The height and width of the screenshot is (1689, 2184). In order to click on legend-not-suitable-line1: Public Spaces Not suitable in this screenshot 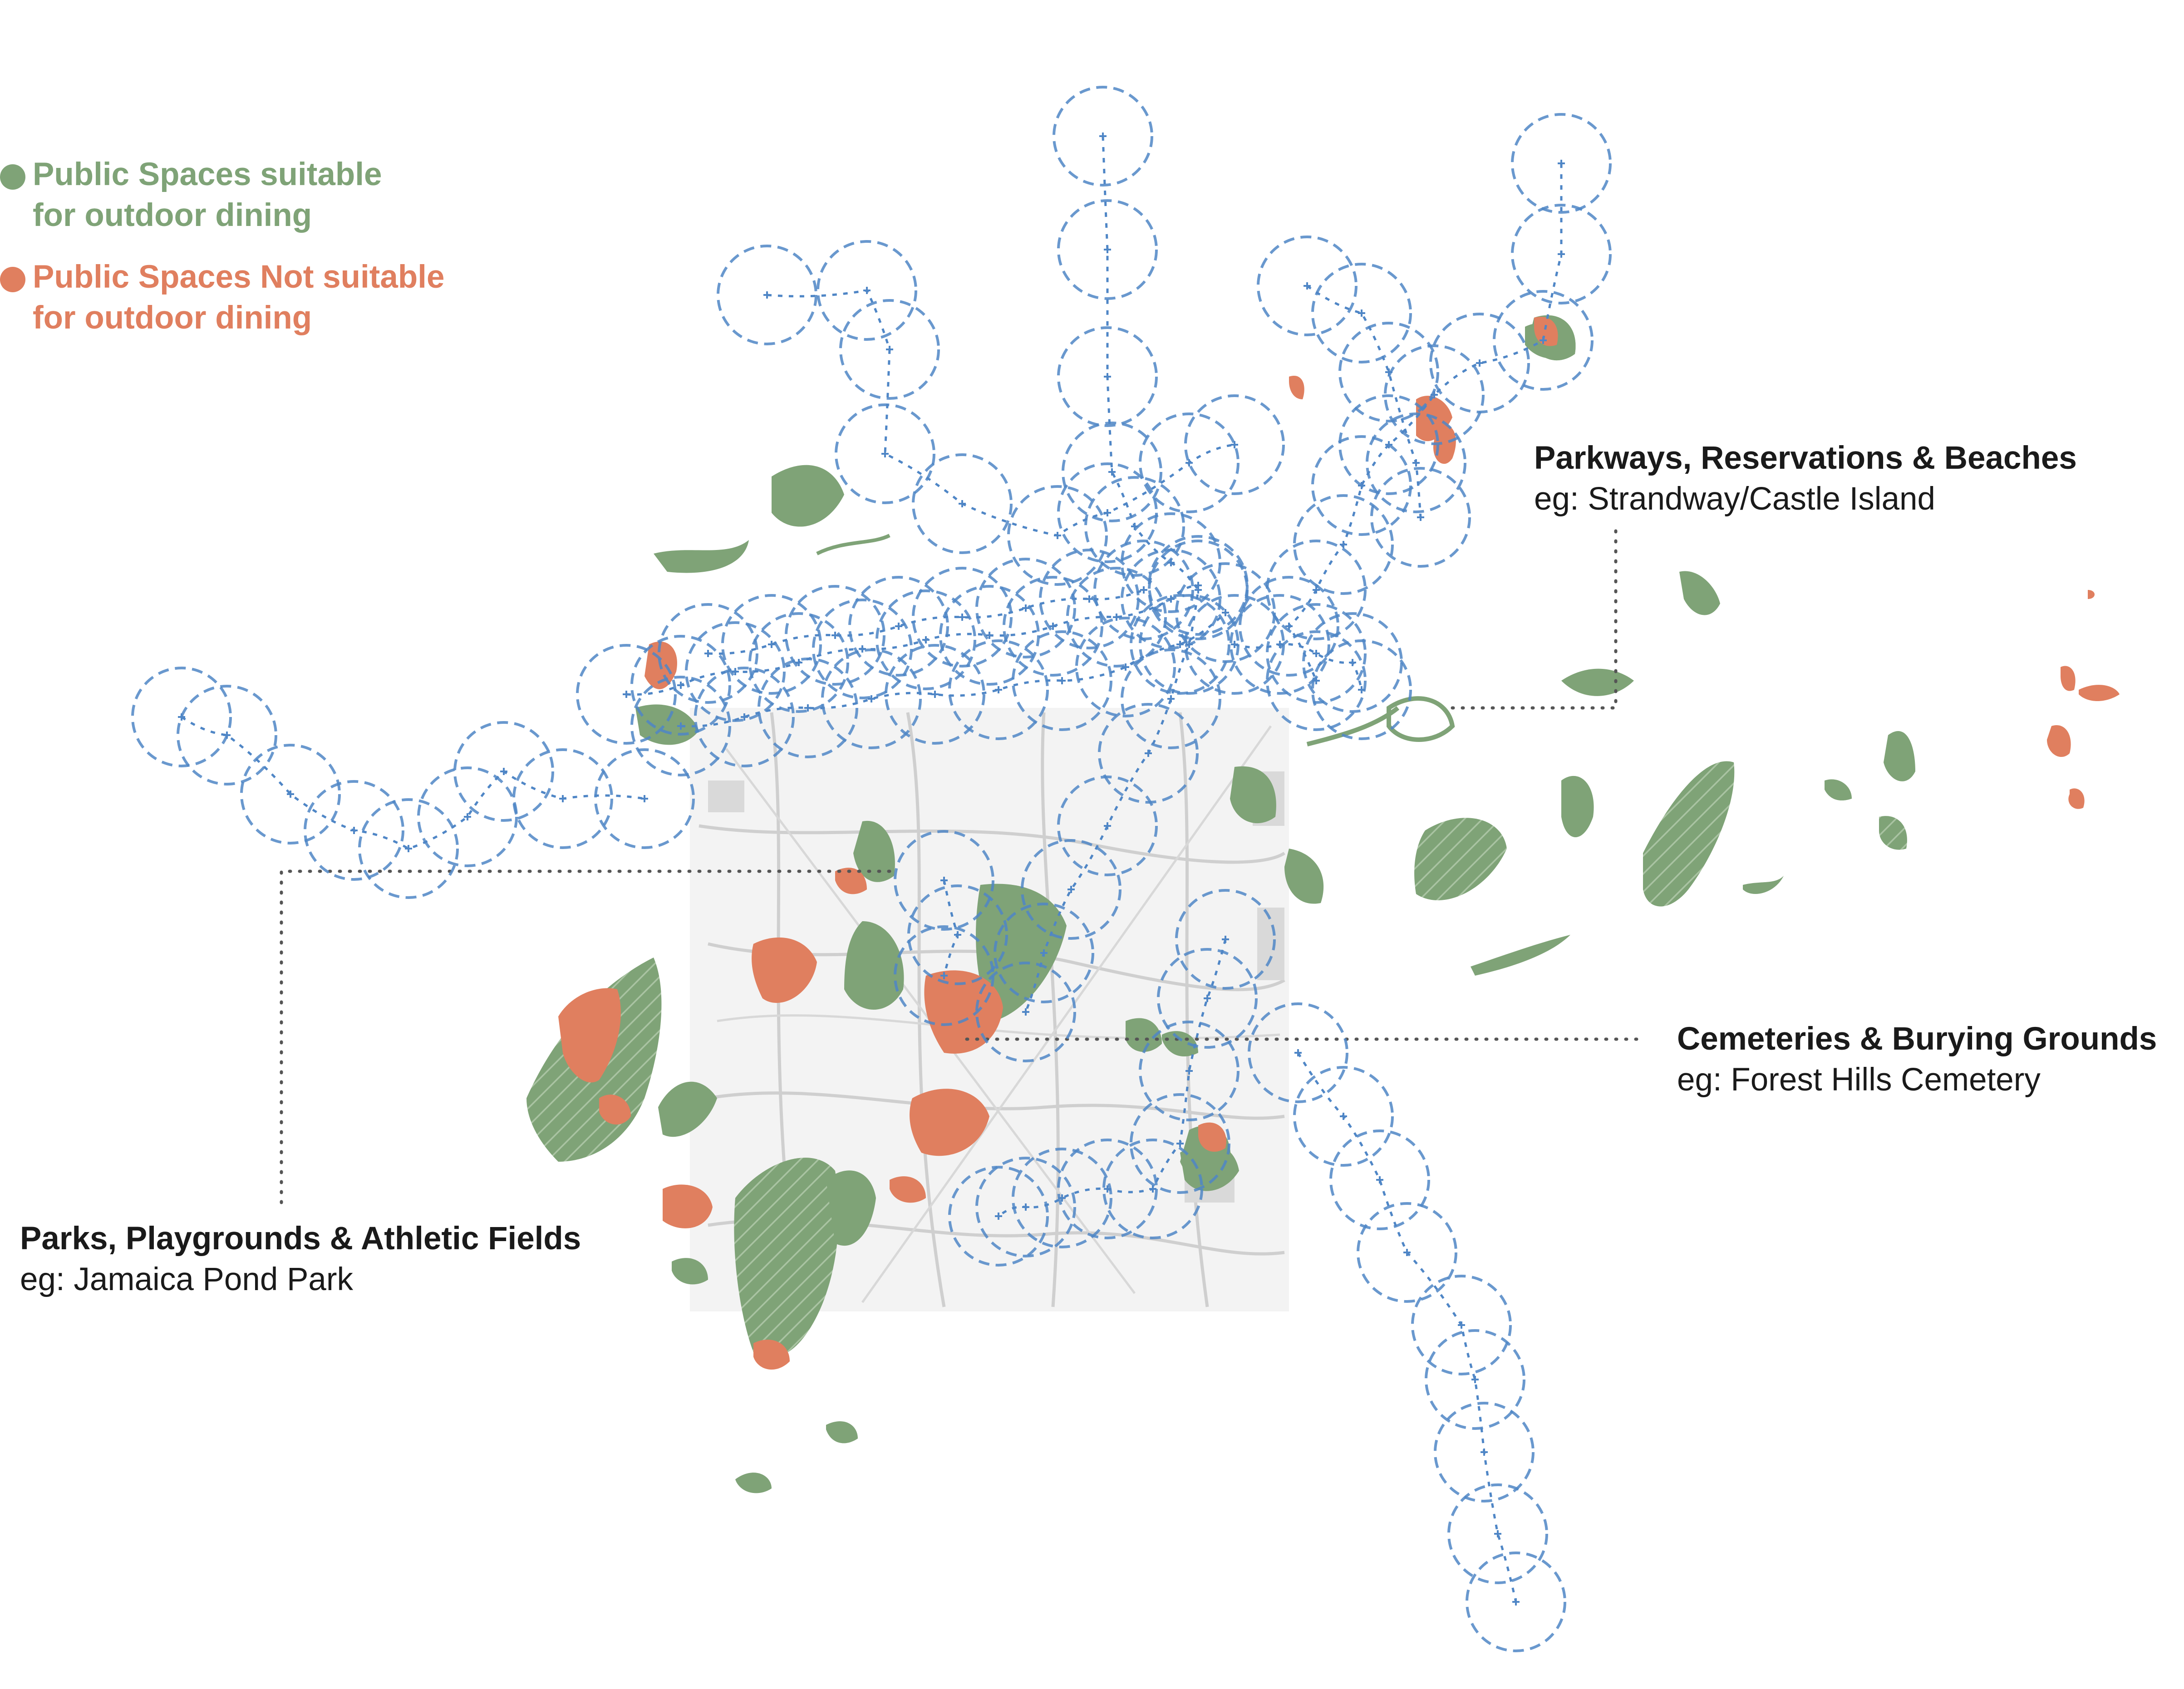, I will do `click(239, 277)`.